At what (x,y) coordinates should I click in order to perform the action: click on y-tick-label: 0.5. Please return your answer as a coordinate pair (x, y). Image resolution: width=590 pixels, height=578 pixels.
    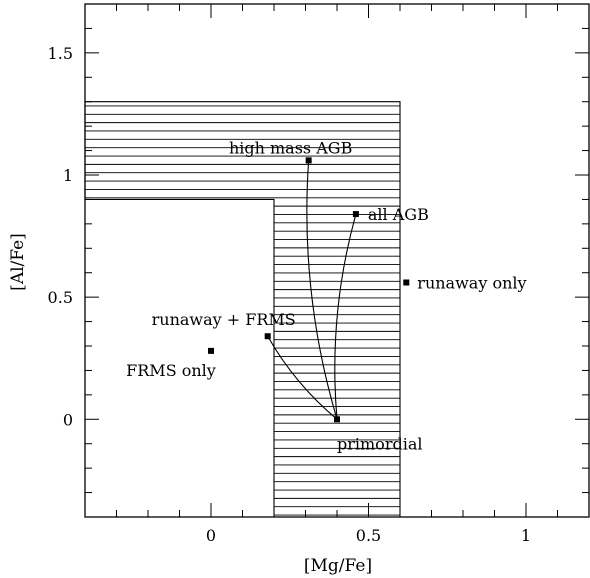
    Looking at the image, I should click on (60, 297).